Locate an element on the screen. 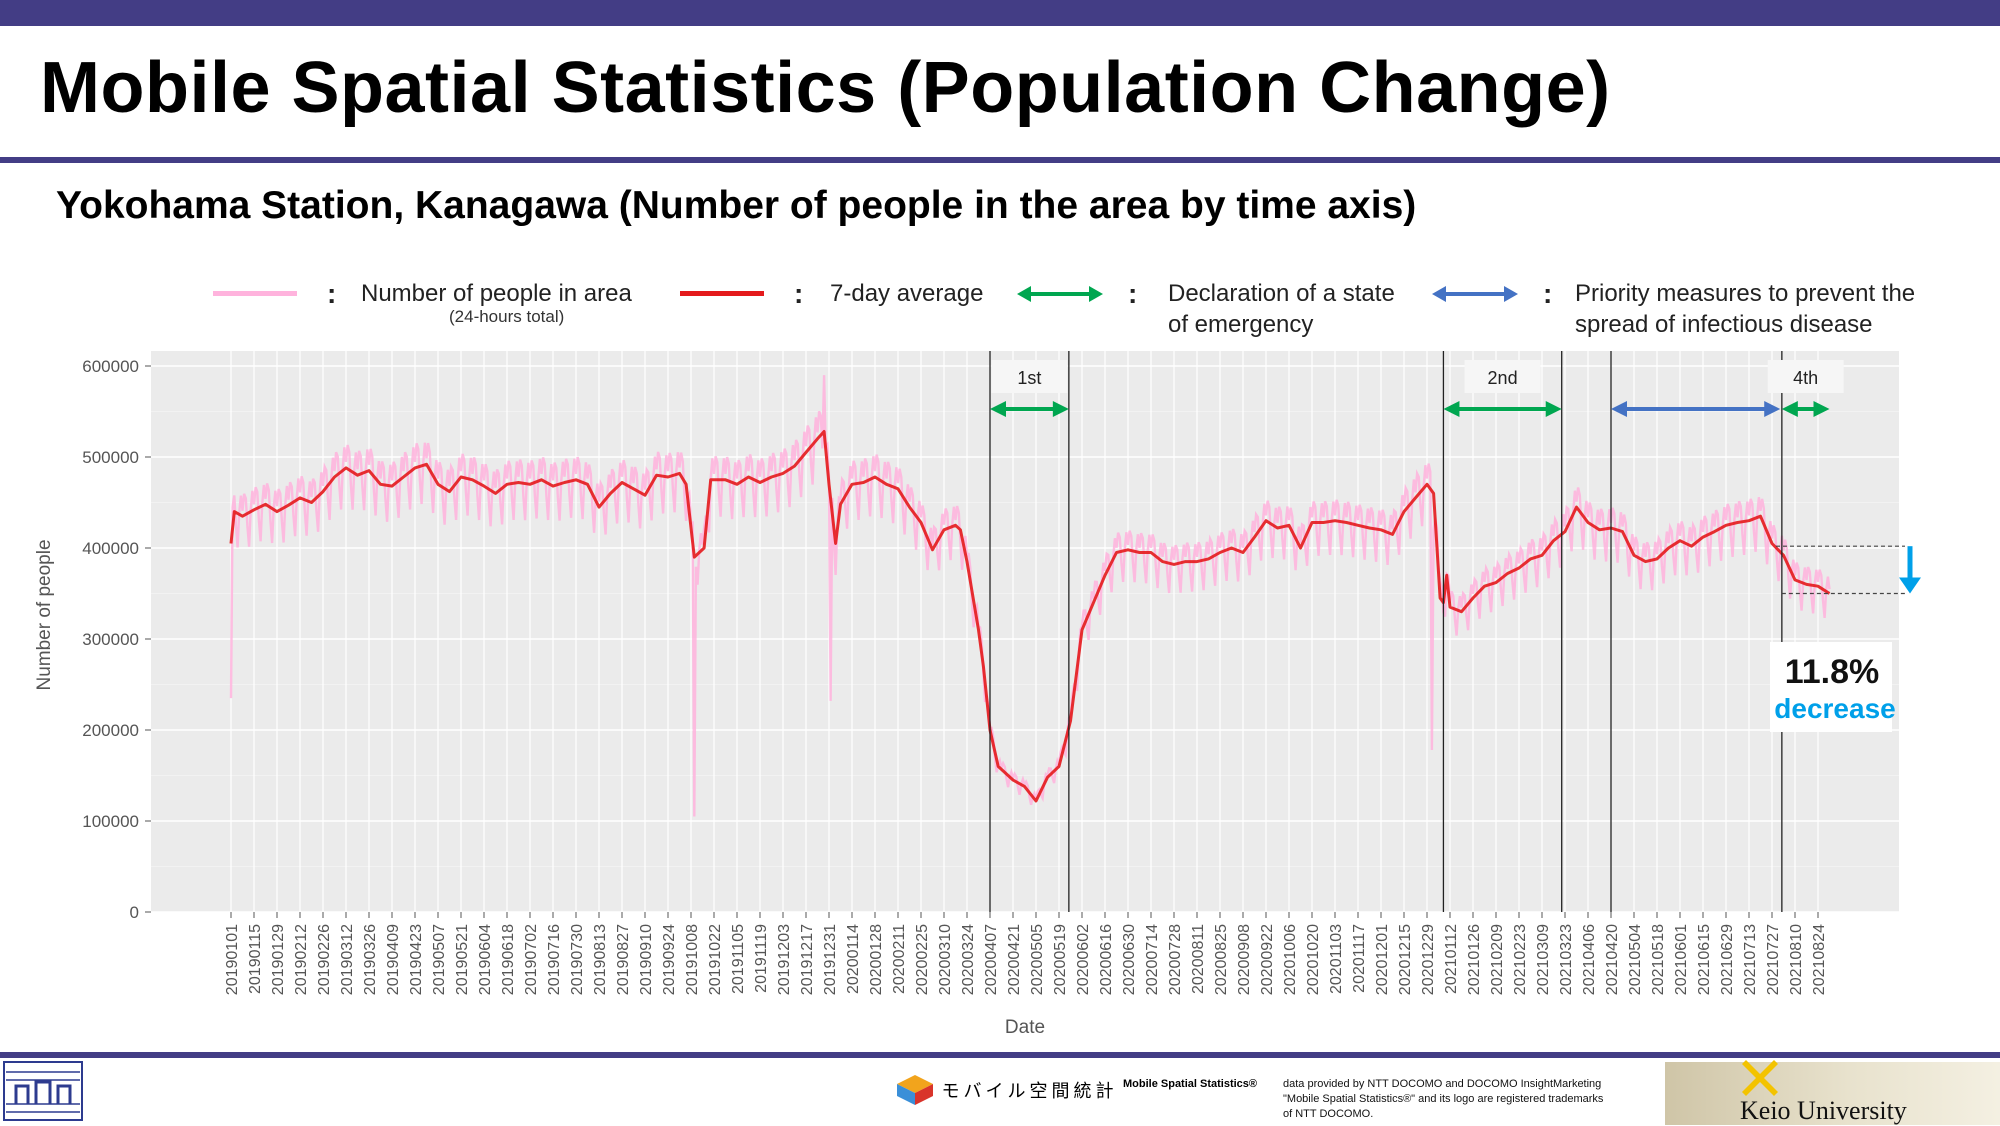 This screenshot has width=2000, height=1126. x-tick-label: 20201020 is located at coordinates (1313, 959).